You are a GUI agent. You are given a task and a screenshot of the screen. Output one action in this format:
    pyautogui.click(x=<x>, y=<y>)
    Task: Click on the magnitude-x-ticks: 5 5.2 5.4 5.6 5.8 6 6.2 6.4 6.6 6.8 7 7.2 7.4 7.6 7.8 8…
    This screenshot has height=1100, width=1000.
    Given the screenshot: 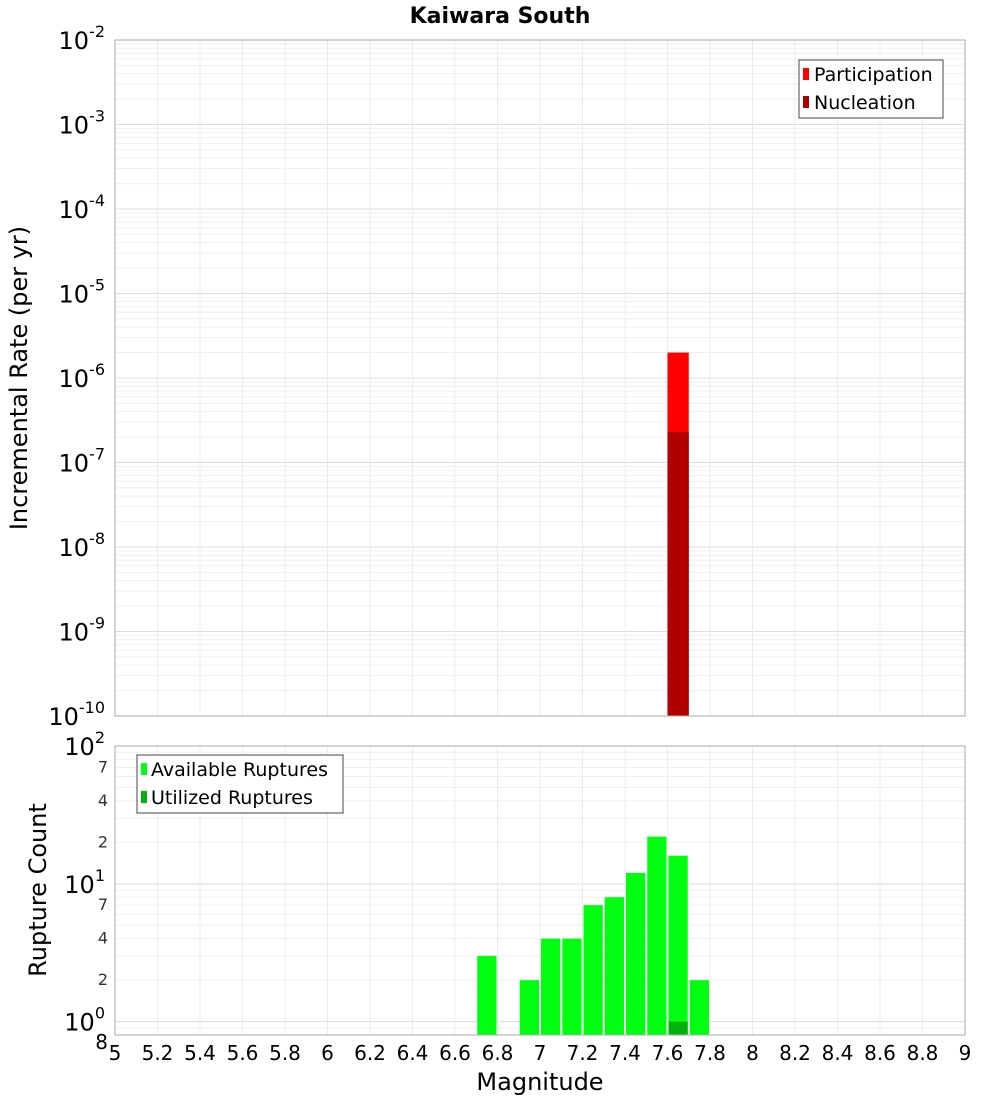 What is the action you would take?
    pyautogui.click(x=540, y=1053)
    